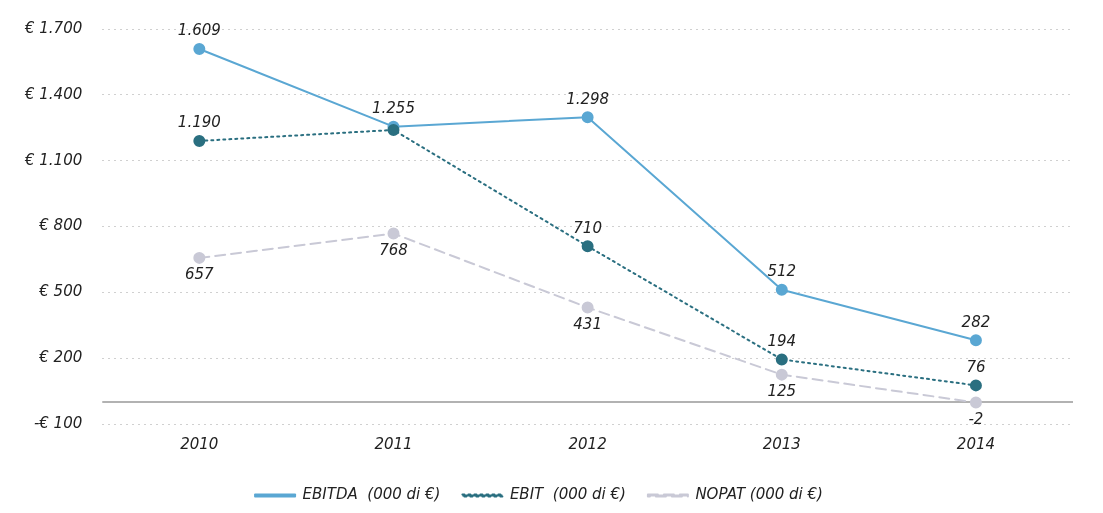 The image size is (1103, 513). I want to click on y-tick-label: -€ 100, so click(58, 422).